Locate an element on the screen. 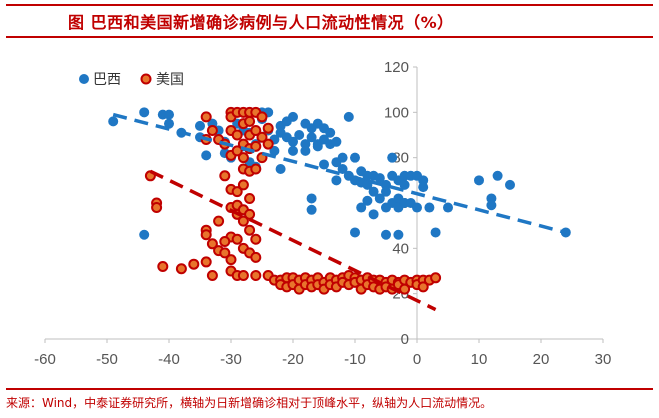 The width and height of the screenshot is (659, 418). y-tick-label: 80 is located at coordinates (400, 158).